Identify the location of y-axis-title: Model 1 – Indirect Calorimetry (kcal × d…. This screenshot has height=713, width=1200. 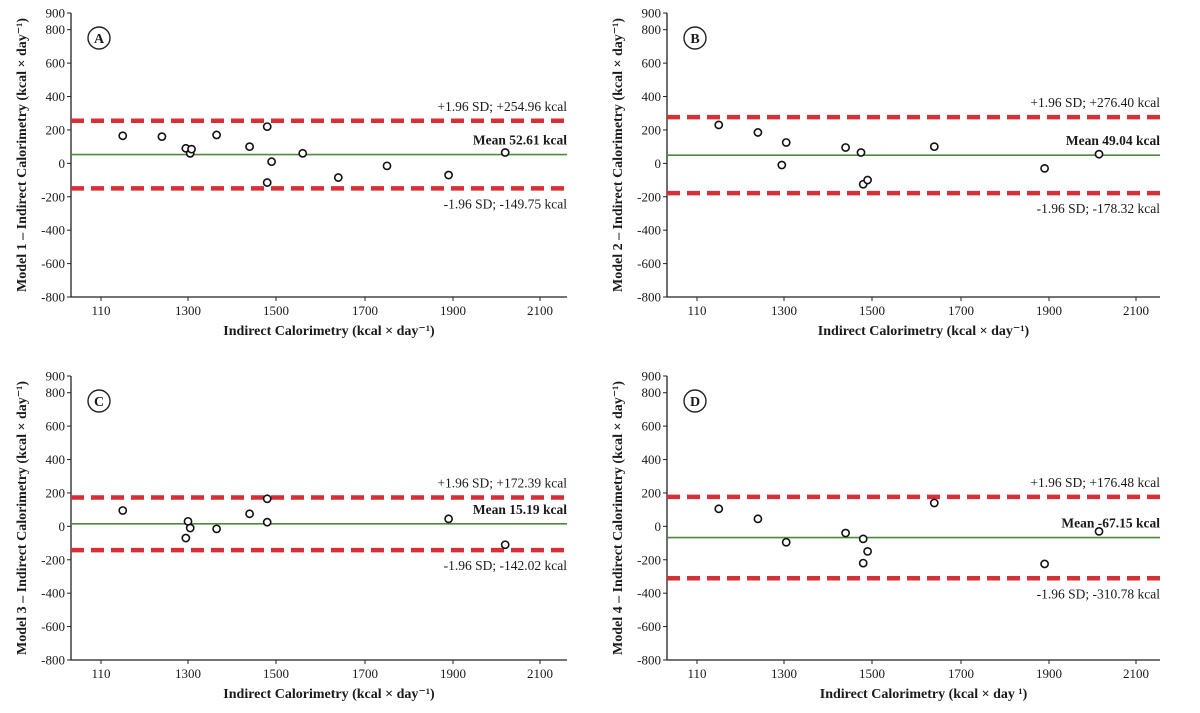
(22, 155).